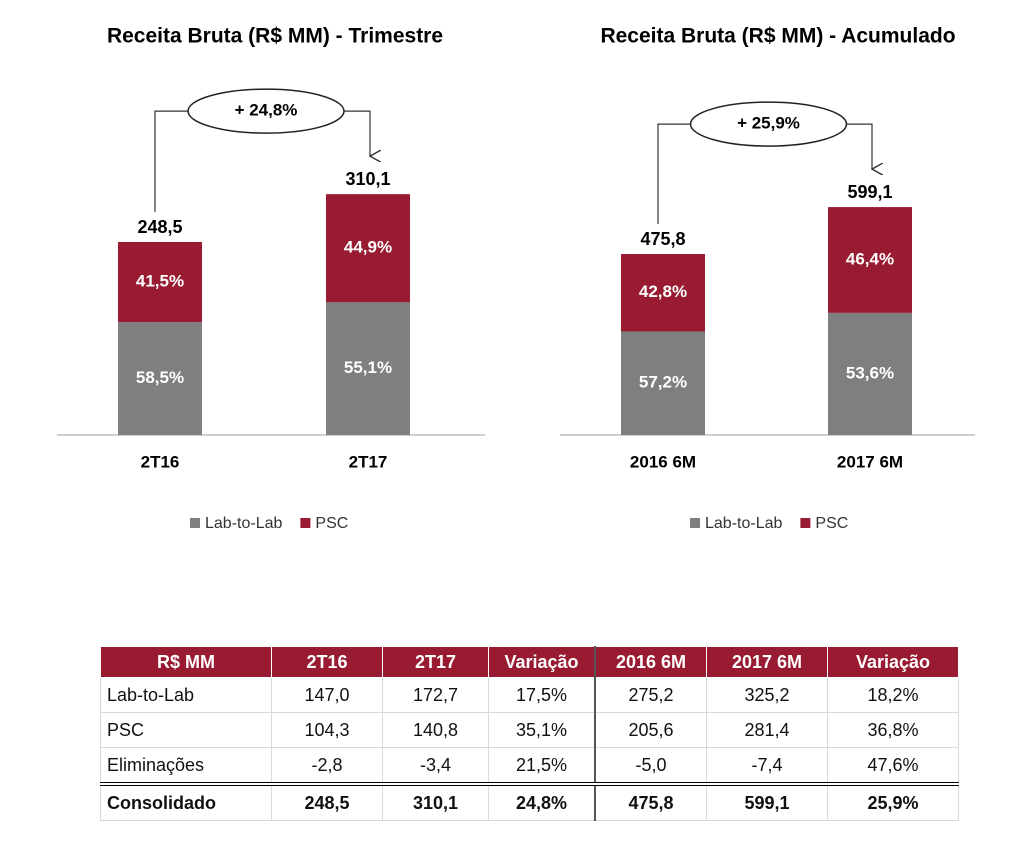 This screenshot has height=850, width=1026. I want to click on segment-label: 57,2%, so click(663, 382).